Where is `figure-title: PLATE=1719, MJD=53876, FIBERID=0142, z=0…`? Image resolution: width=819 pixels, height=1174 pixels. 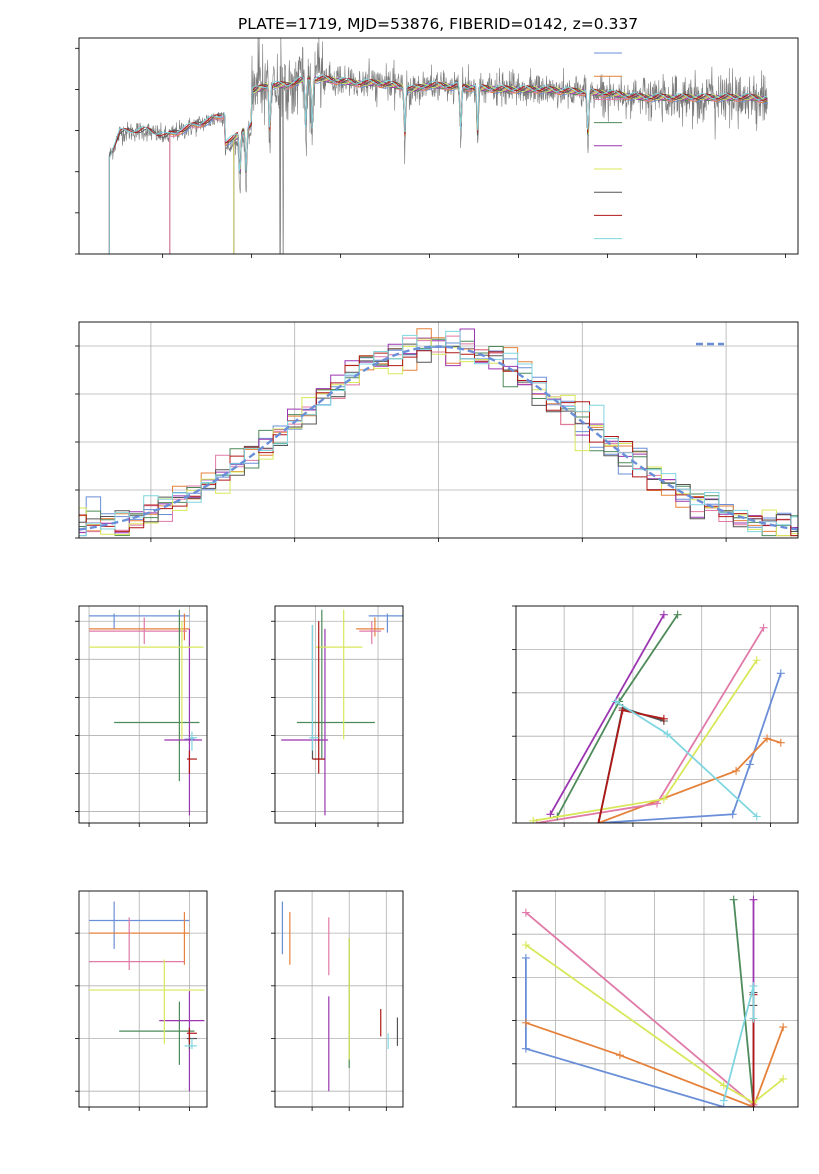 figure-title: PLATE=1719, MJD=53876, FIBERID=0142, z=0… is located at coordinates (438, 24).